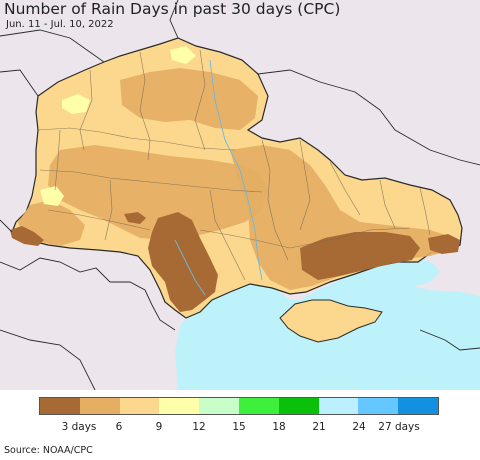 This screenshot has height=460, width=480. I want to click on legend-label: 9, so click(159, 427).